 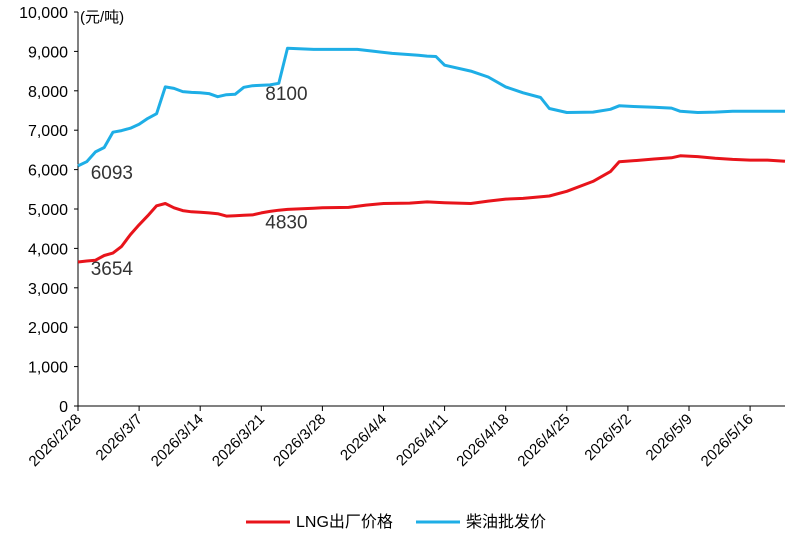 I want to click on y-unit-label: (元/吨), so click(x=102, y=17).